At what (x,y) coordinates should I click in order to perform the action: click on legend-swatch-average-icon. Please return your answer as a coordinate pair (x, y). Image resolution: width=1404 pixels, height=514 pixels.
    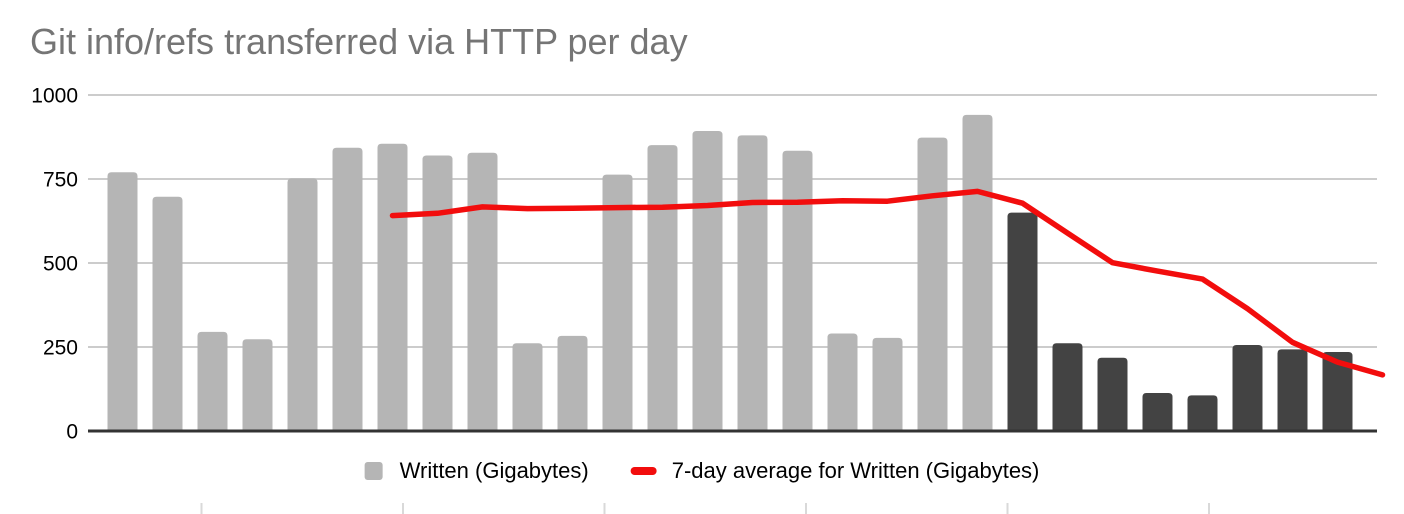
    Looking at the image, I should click on (643, 471).